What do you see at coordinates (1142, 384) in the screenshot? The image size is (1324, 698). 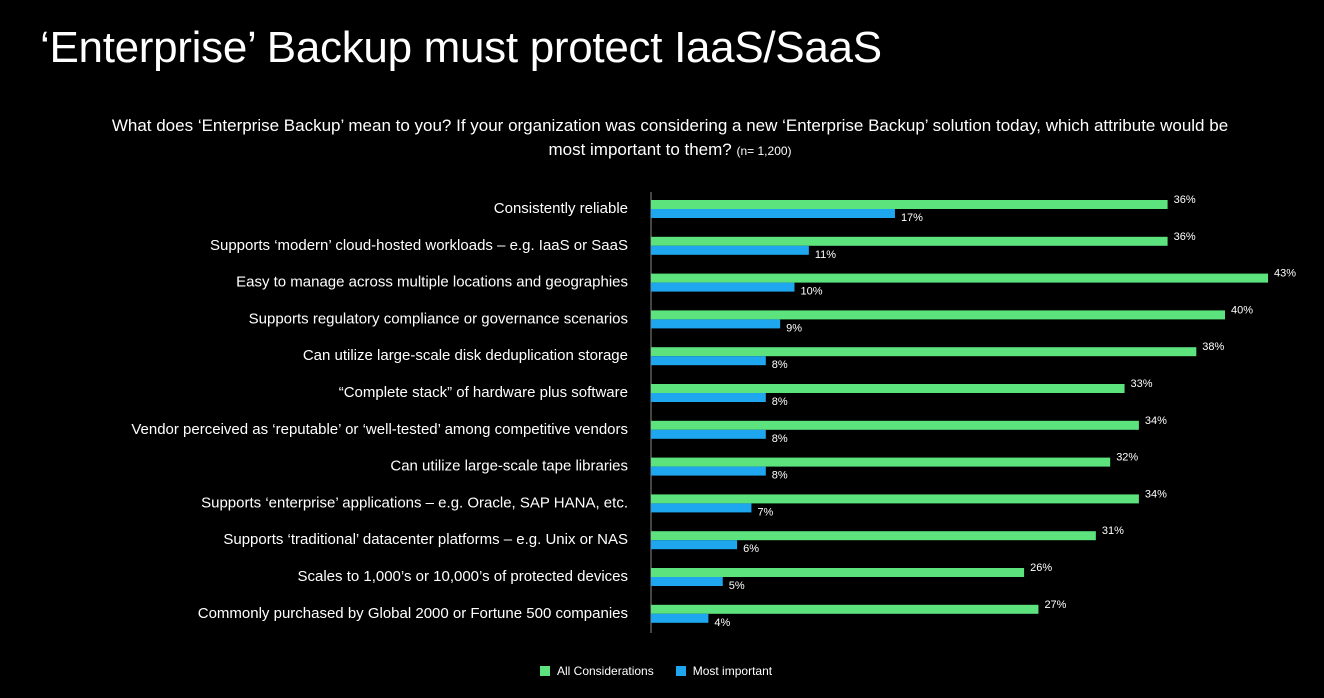 I see `data-label-all-considerations: 33%` at bounding box center [1142, 384].